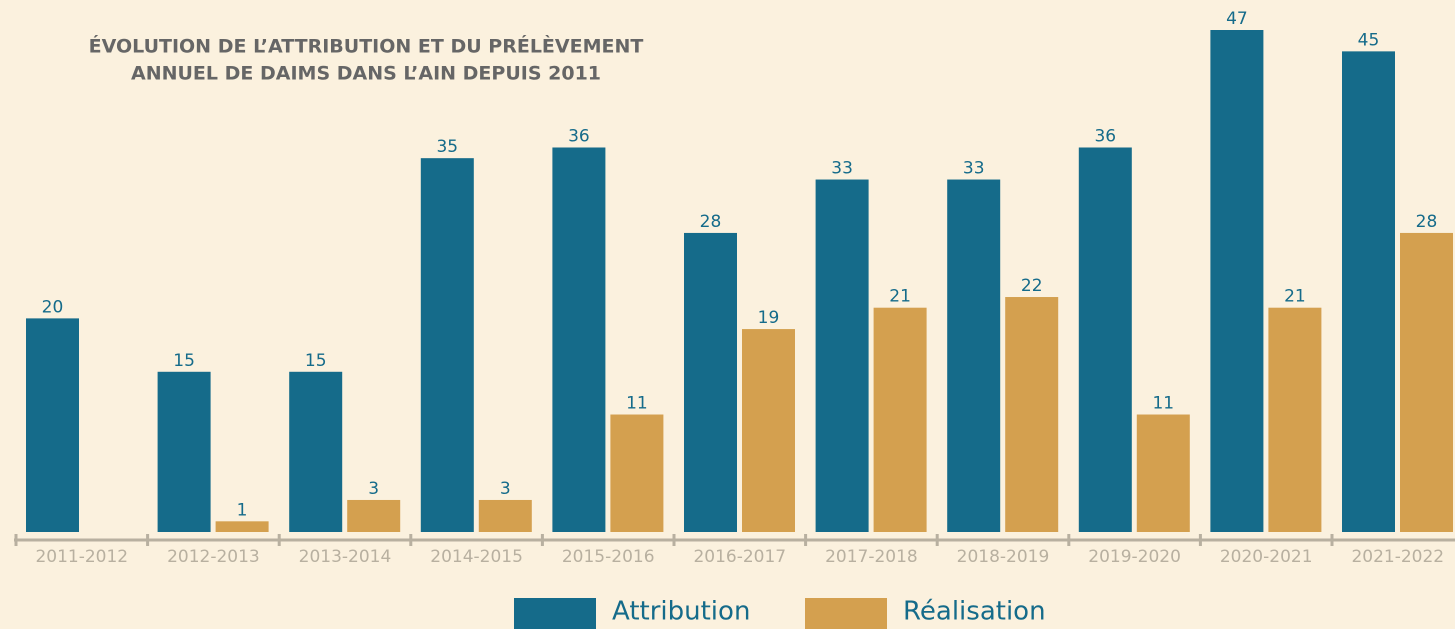 This screenshot has height=629, width=1455. Describe the element at coordinates (681, 612) in the screenshot. I see `legend-label: Attribution` at that location.